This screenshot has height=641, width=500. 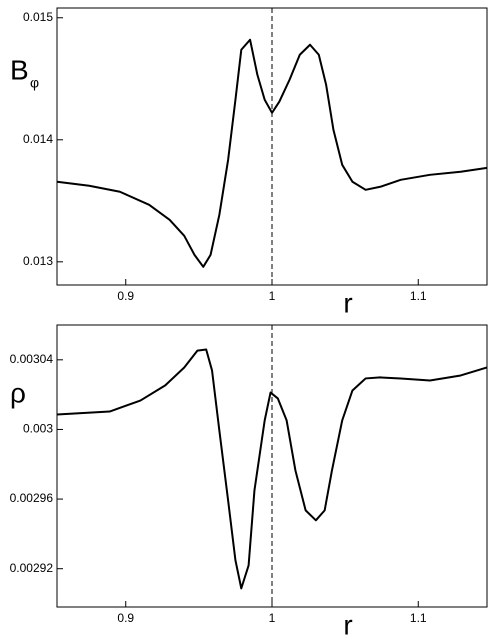 I want to click on y-tick-label: 0.014, so click(x=38, y=139).